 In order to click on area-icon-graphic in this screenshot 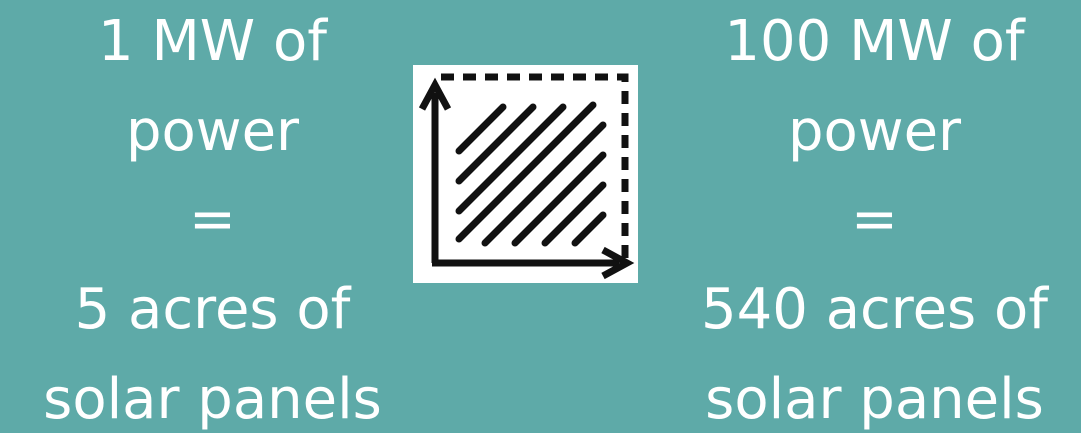, I will do `click(526, 176)`.